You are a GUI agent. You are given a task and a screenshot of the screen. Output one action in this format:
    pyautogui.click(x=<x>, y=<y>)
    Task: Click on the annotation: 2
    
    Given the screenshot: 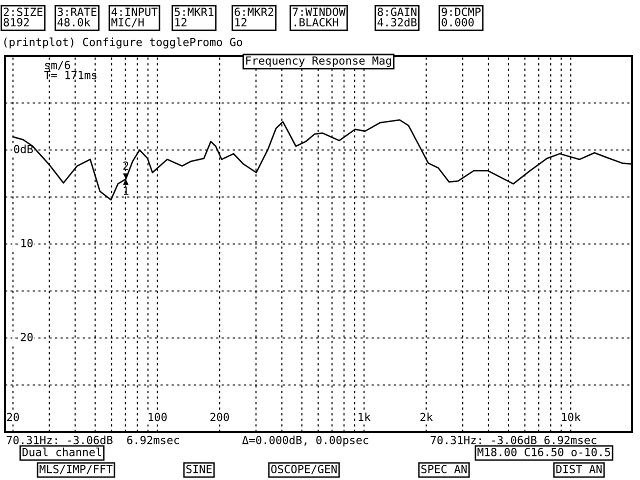 What is the action you would take?
    pyautogui.click(x=125, y=165)
    